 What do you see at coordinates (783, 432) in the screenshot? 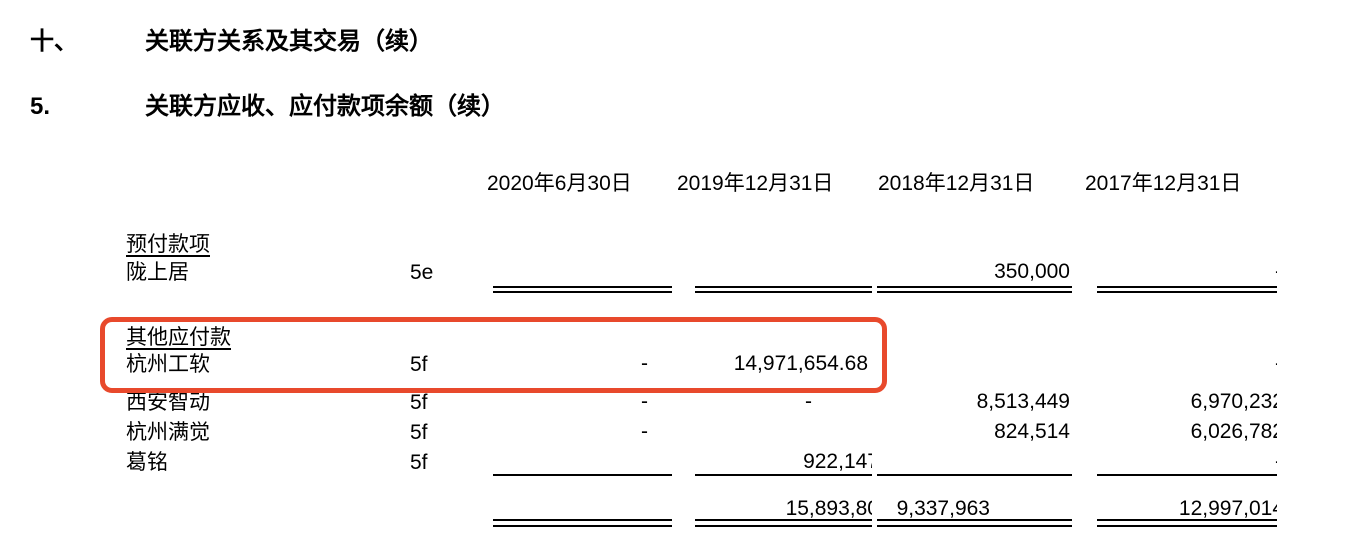
I see `cell-hangzhoumanjue-2019` at bounding box center [783, 432].